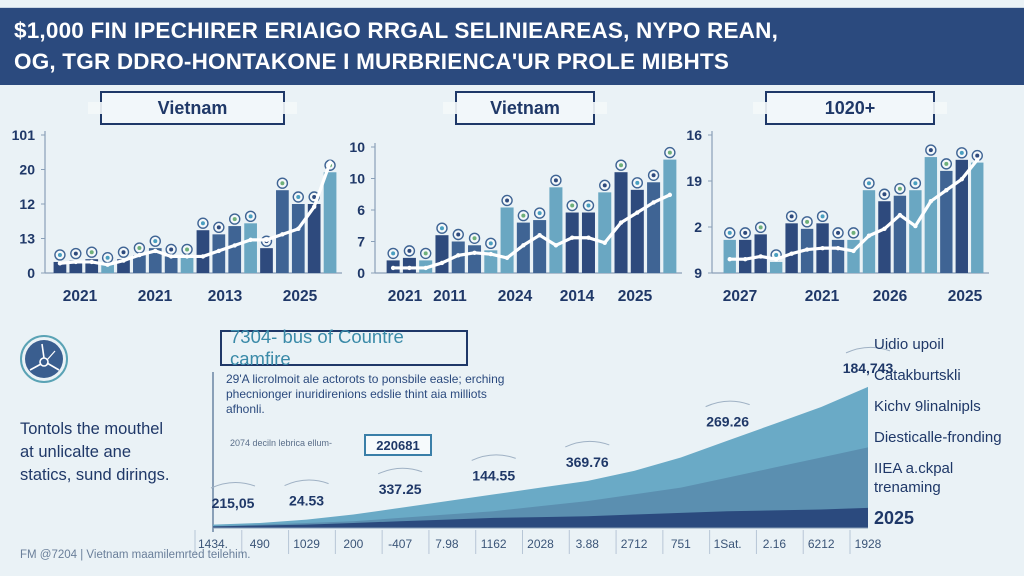  I want to click on x-tick-label: 2025, so click(300, 296).